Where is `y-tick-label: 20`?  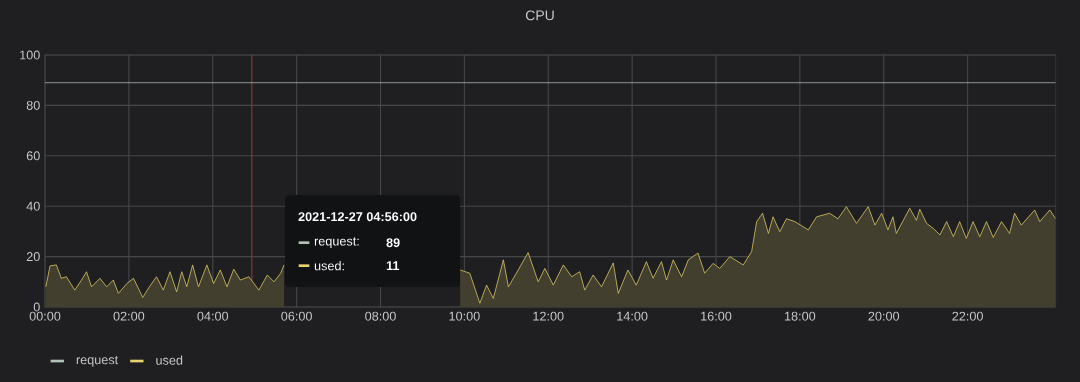
y-tick-label: 20 is located at coordinates (33, 257).